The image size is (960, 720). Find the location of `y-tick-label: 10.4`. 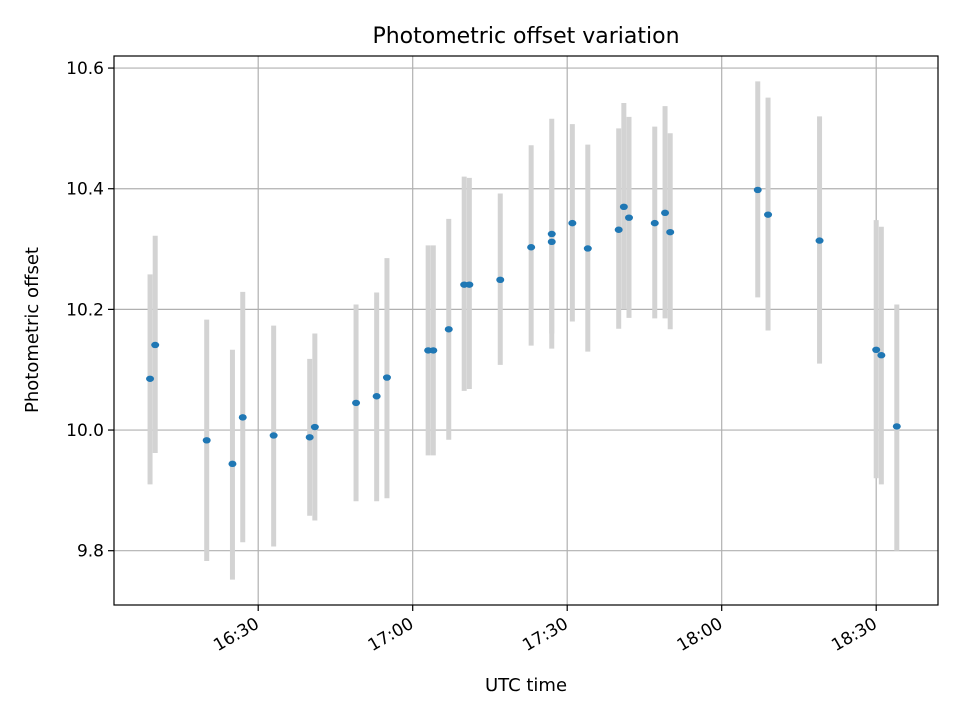

y-tick-label: 10.4 is located at coordinates (85, 190).